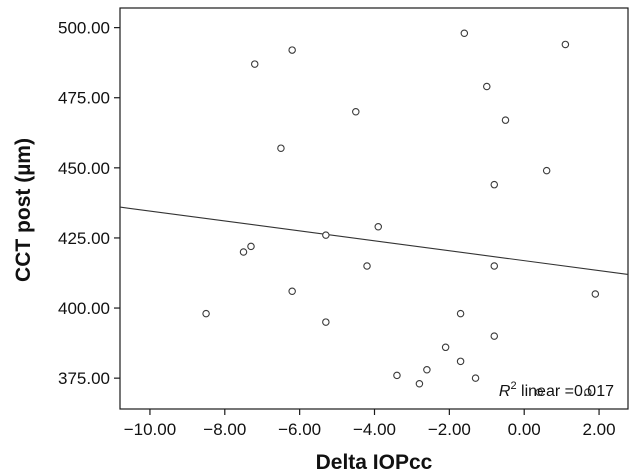  Describe the element at coordinates (23, 210) in the screenshot. I see `y-axis-title: CCT post (µm)` at that location.